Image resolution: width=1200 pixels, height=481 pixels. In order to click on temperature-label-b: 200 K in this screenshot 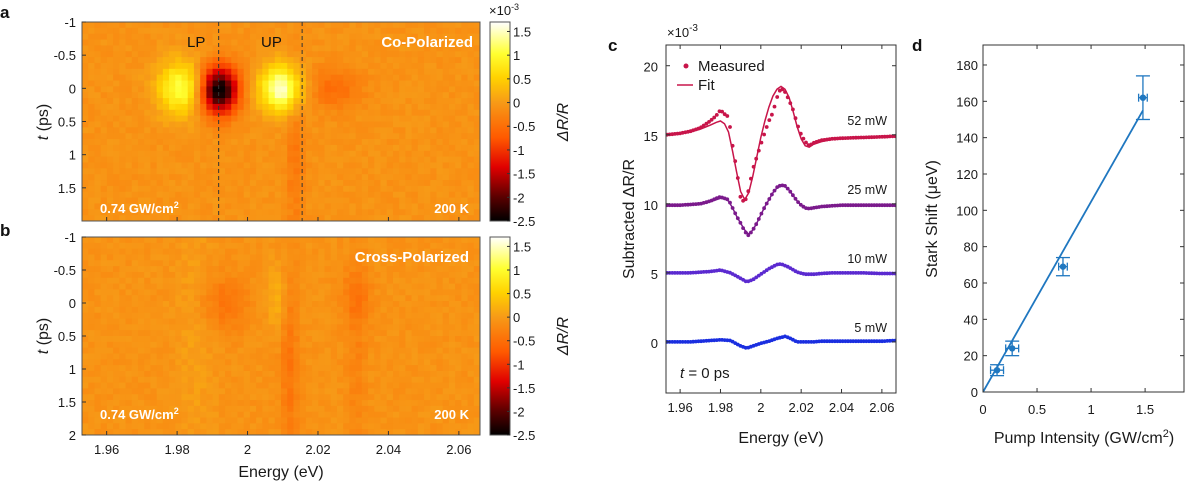, I will do `click(451, 414)`.